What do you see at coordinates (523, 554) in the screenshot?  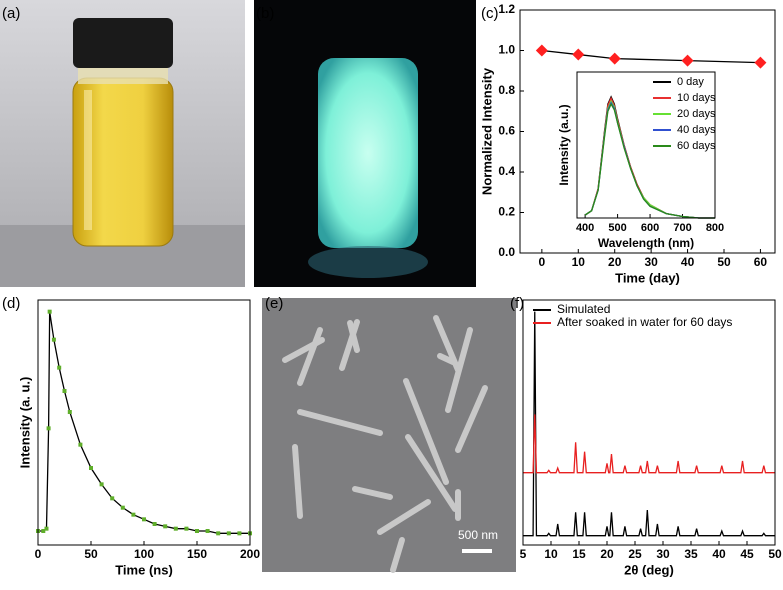 I see `x-tick-label: 5` at bounding box center [523, 554].